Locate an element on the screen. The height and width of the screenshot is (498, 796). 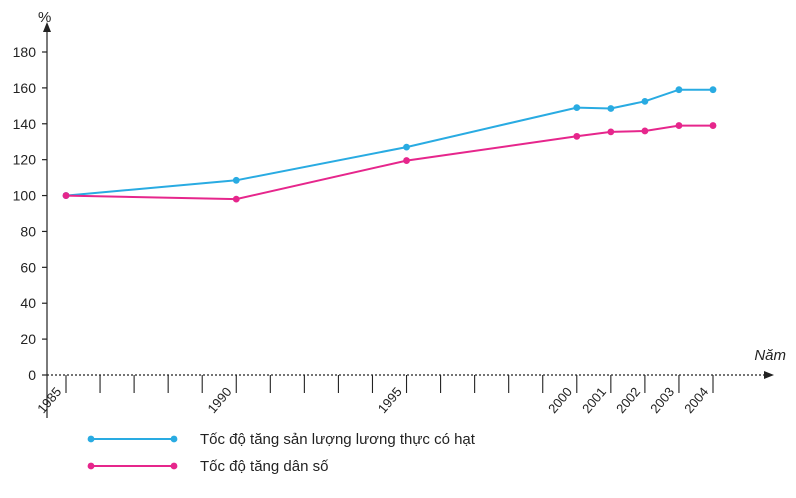
legend-label: Tốc độ tăng dân số is located at coordinates (264, 466).